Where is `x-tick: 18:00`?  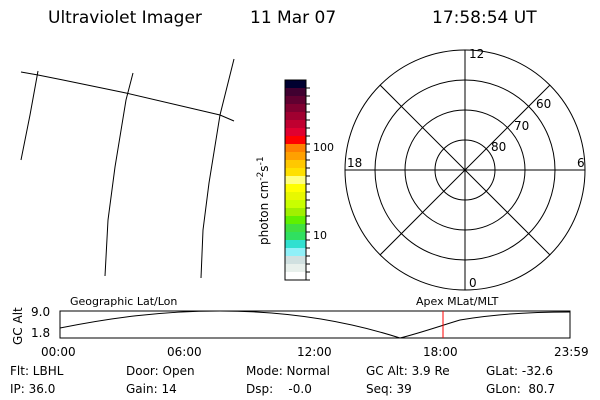
x-tick: 18:00 is located at coordinates (440, 352).